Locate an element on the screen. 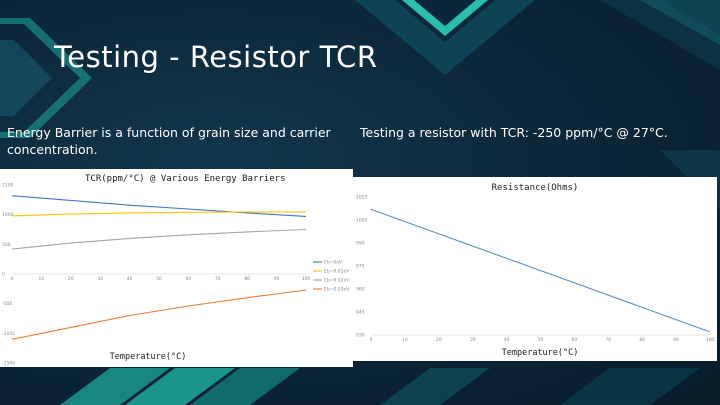 Image resolution: width=720 pixels, height=405 pixels. y-tick-label: 1500 is located at coordinates (8, 186).